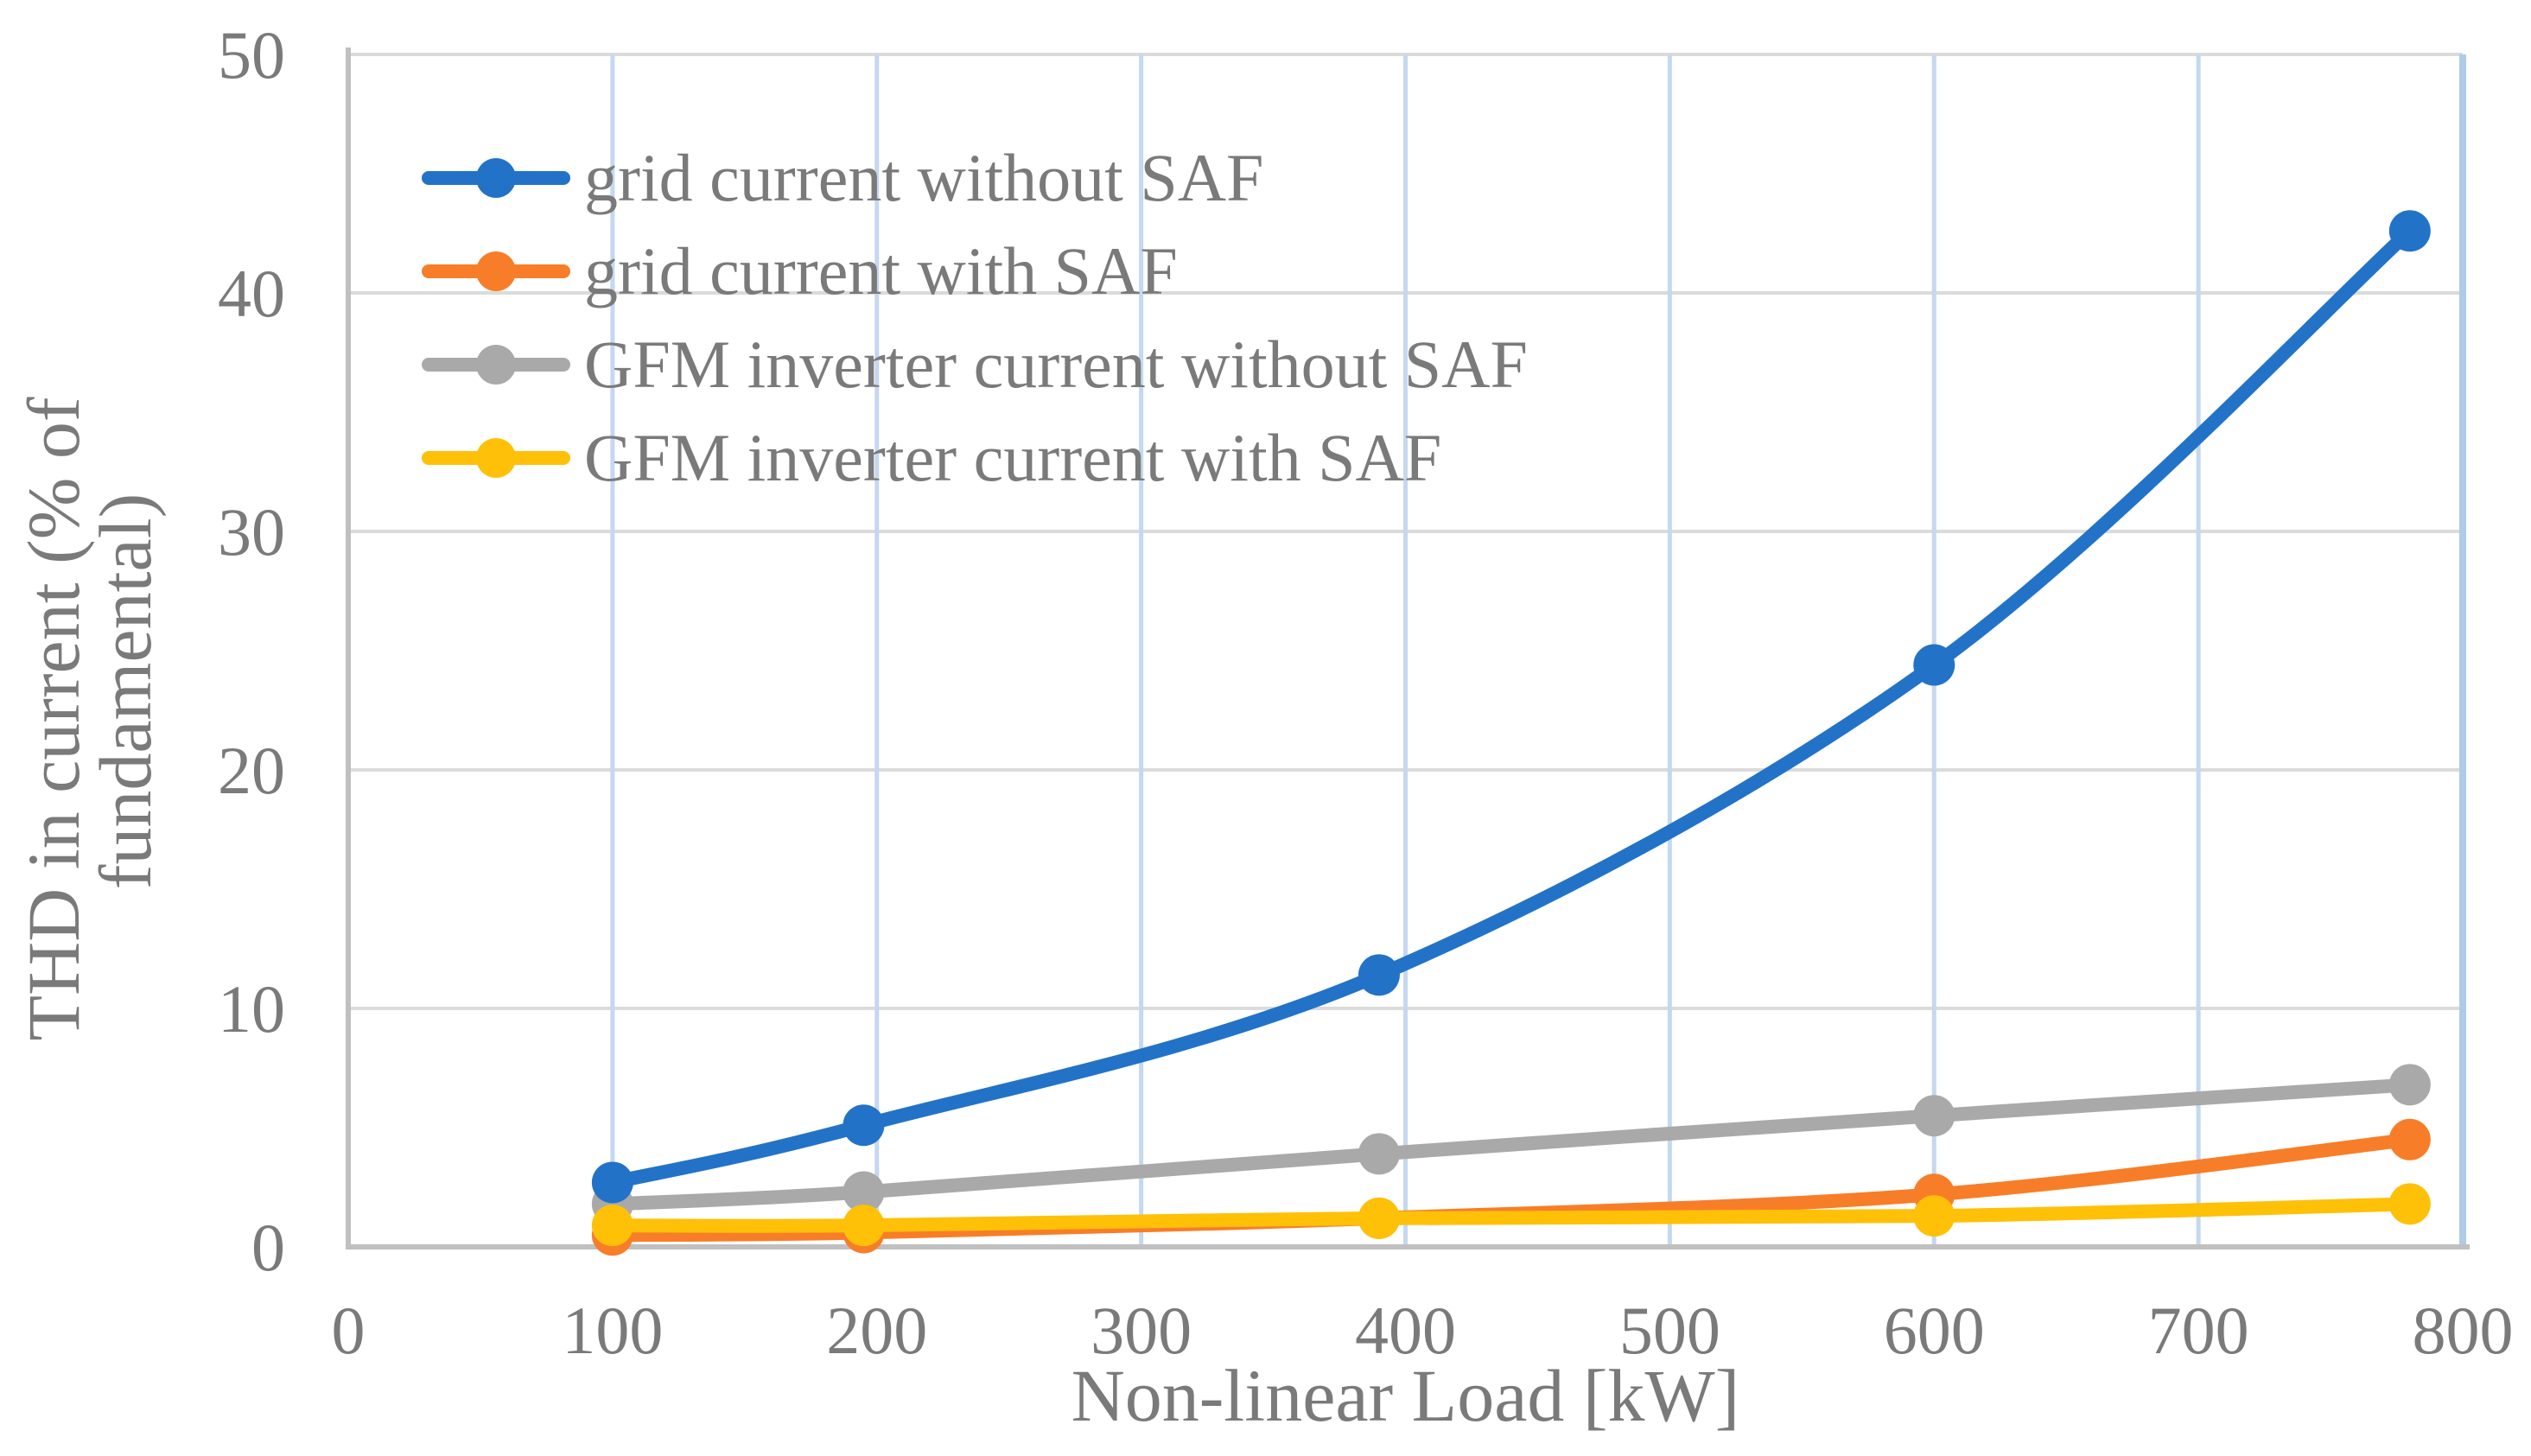 The width and height of the screenshot is (2531, 1456). What do you see at coordinates (251, 770) in the screenshot?
I see `y-tick-label: 20` at bounding box center [251, 770].